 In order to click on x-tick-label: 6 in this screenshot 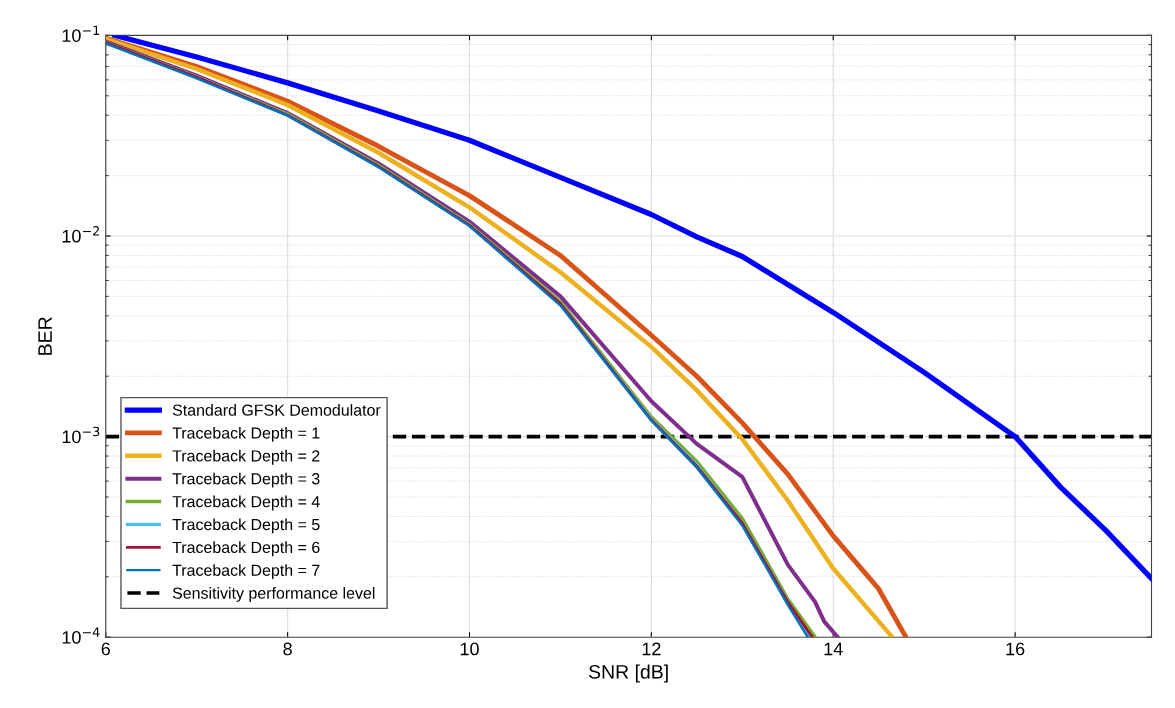, I will do `click(105, 649)`.